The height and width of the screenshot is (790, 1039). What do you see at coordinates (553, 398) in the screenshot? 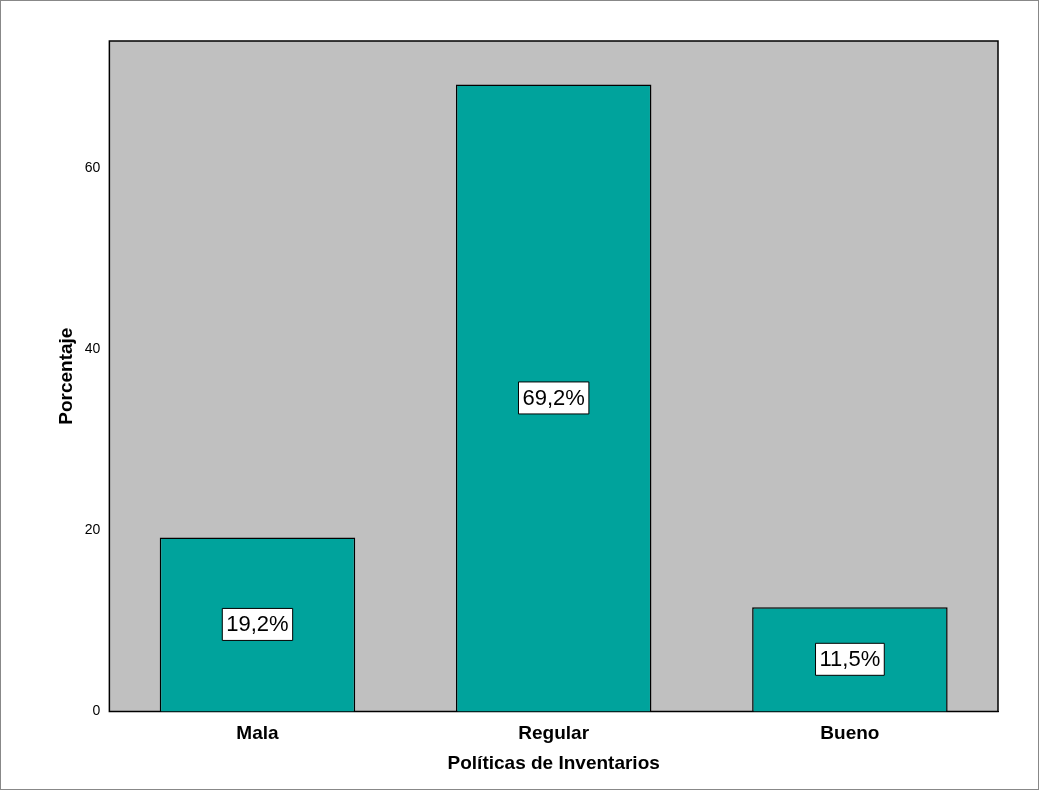
I see `data-label: 69,2%` at bounding box center [553, 398].